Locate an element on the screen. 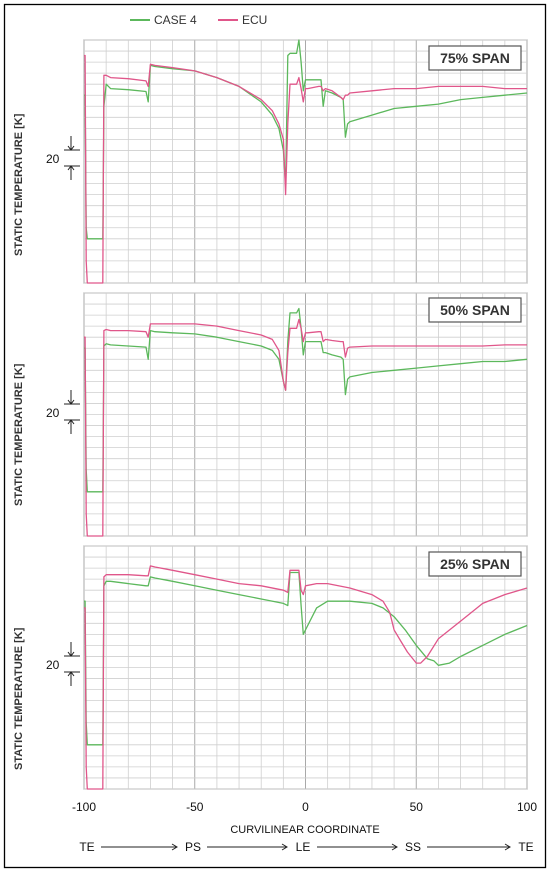 The width and height of the screenshot is (550, 872). x-axis-title: CURVILINEAR COORDINATE is located at coordinates (304, 830).